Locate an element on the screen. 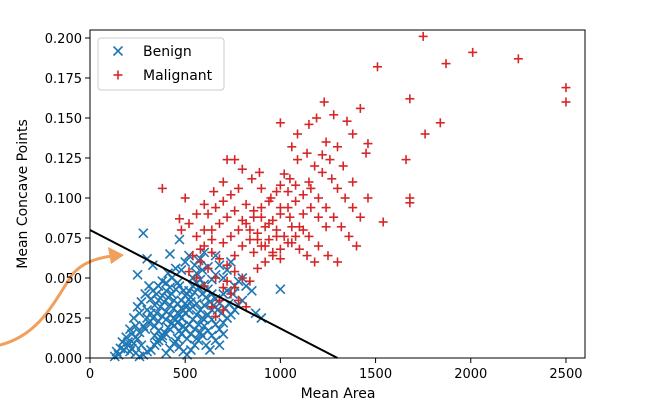  annotation-arrow is located at coordinates (58, 300).